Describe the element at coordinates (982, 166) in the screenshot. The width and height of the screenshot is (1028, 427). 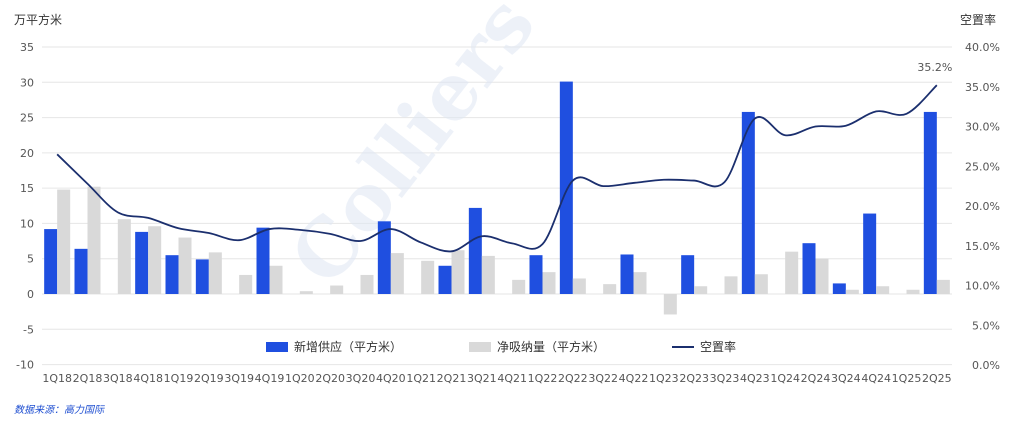
I see `right-tick-label: 25.0%` at that location.